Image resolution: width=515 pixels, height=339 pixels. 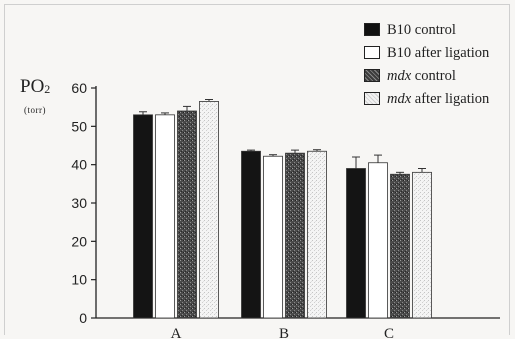 I want to click on legend-item-mdx-control: mdx control, so click(x=426, y=75).